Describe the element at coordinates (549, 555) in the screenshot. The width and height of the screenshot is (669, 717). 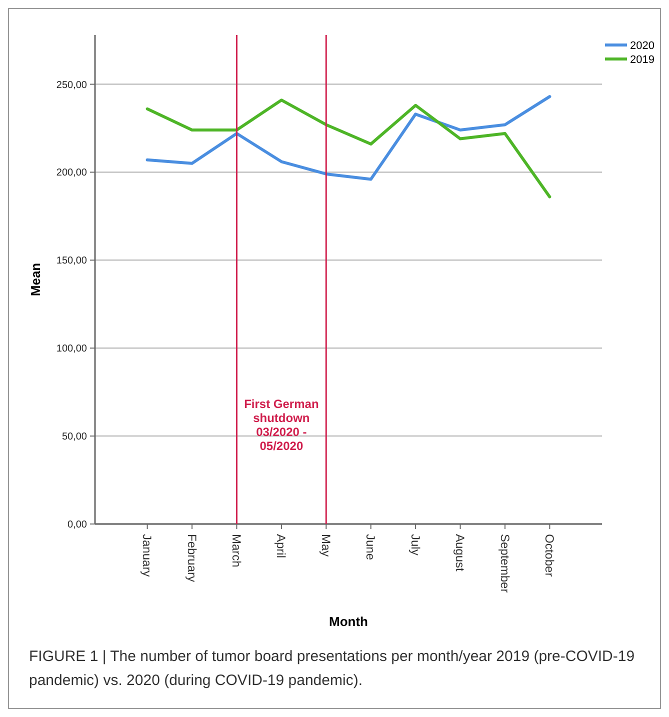
I see `x-tick-label: October` at that location.